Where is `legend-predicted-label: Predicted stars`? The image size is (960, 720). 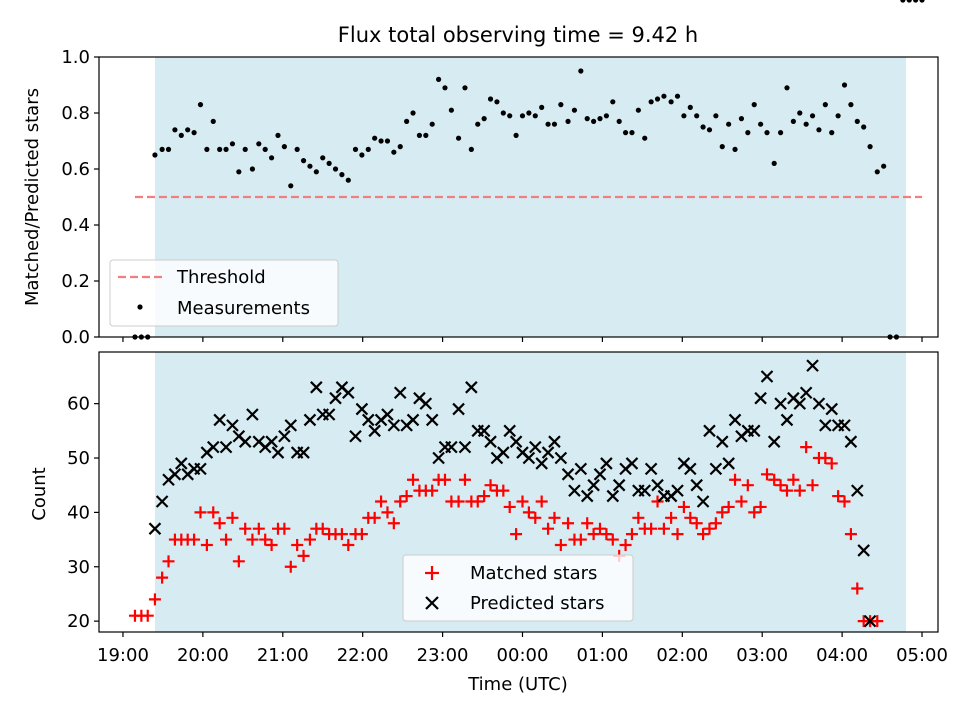
legend-predicted-label: Predicted stars is located at coordinates (537, 603).